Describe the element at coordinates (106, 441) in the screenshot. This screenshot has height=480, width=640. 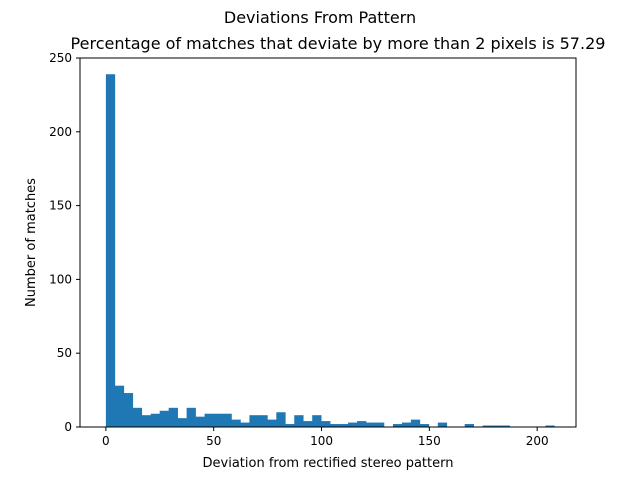
I see `x-tick-label: 0` at that location.